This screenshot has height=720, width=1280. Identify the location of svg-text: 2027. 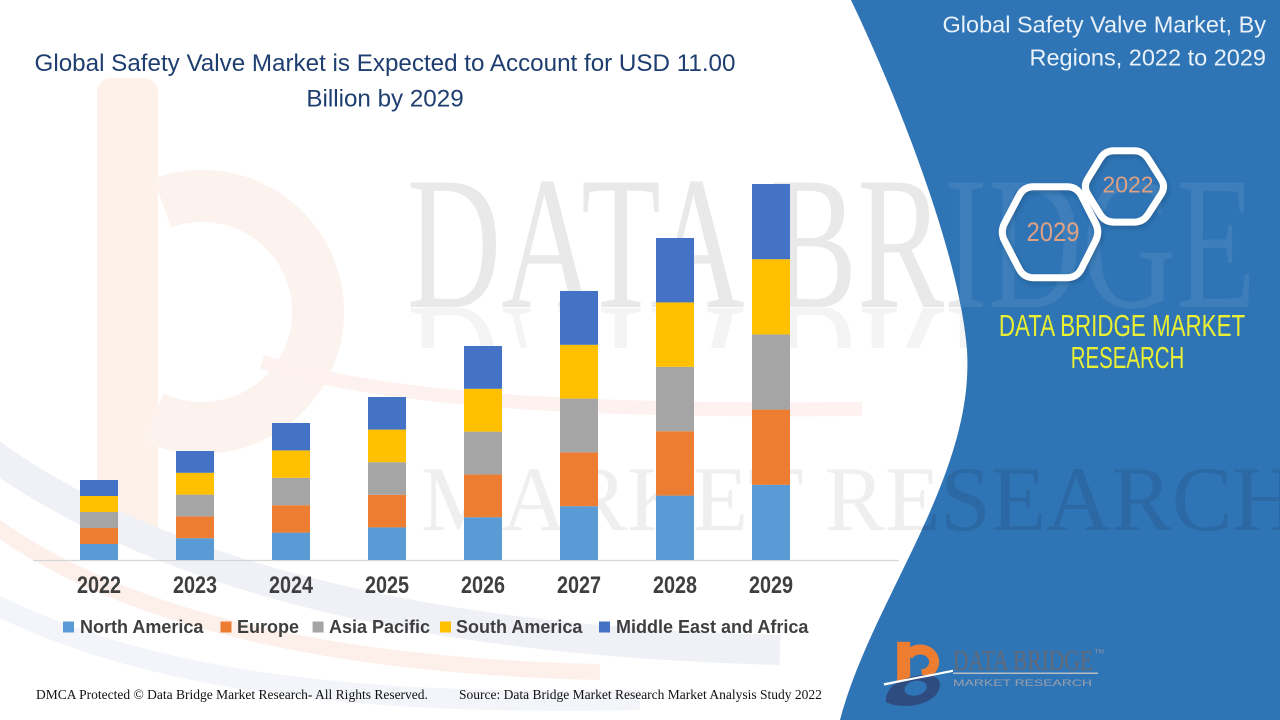
(579, 585).